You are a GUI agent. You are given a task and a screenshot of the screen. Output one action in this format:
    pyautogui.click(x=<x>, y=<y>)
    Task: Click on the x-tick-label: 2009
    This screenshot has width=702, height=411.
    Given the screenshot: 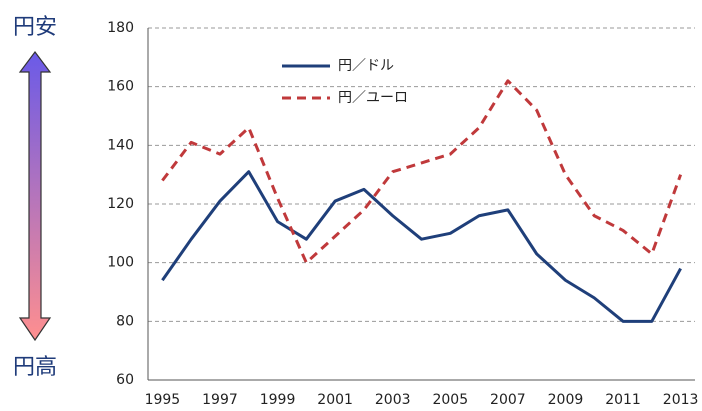 What is the action you would take?
    pyautogui.click(x=566, y=400)
    